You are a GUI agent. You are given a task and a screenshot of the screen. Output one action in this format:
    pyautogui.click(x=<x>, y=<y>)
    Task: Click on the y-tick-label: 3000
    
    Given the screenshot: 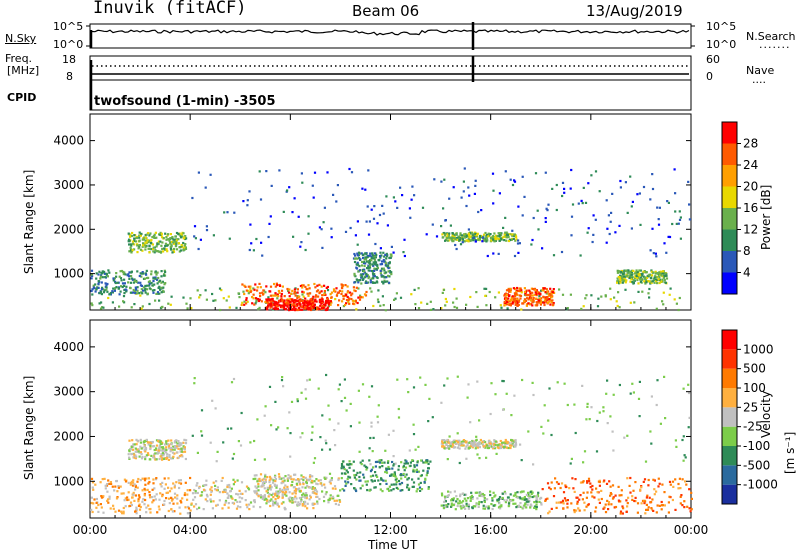 What is the action you would take?
    pyautogui.click(x=68, y=392)
    